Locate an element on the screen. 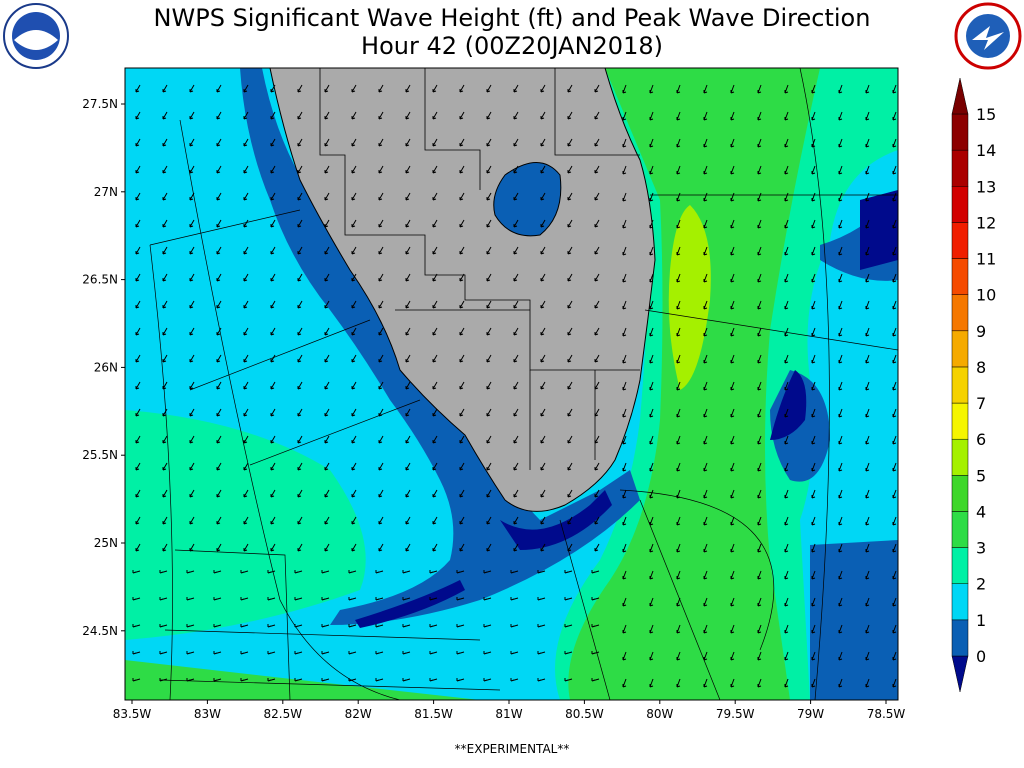 This screenshot has height=768, width=1024. lat-label: 27N is located at coordinates (106, 192).